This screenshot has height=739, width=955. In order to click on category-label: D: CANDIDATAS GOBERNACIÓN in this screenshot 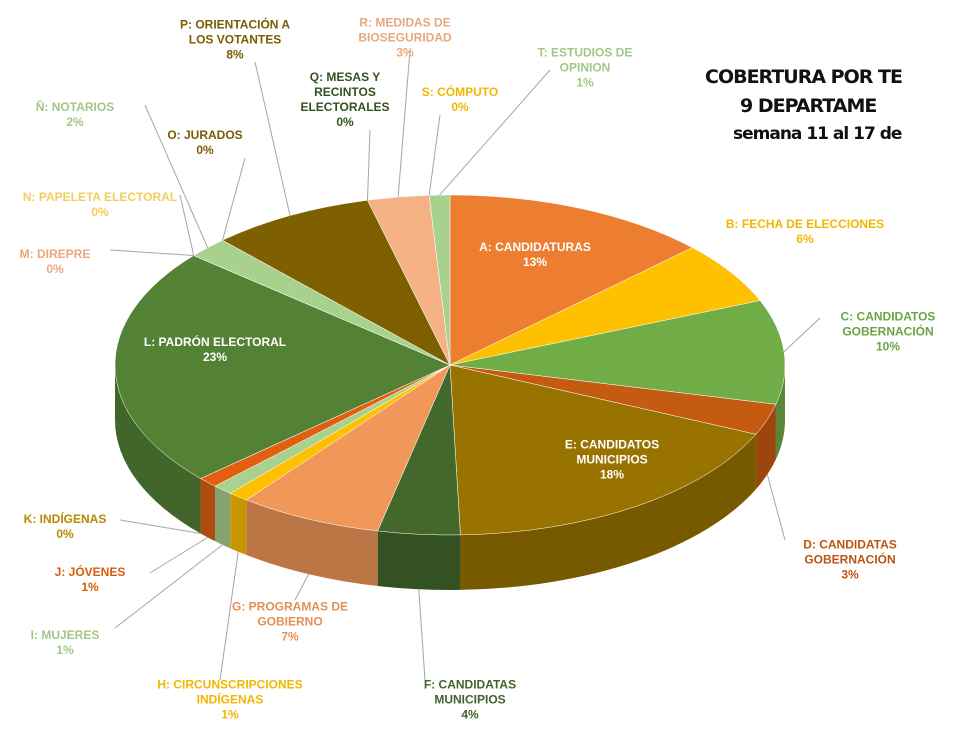, I will do `click(850, 552)`.